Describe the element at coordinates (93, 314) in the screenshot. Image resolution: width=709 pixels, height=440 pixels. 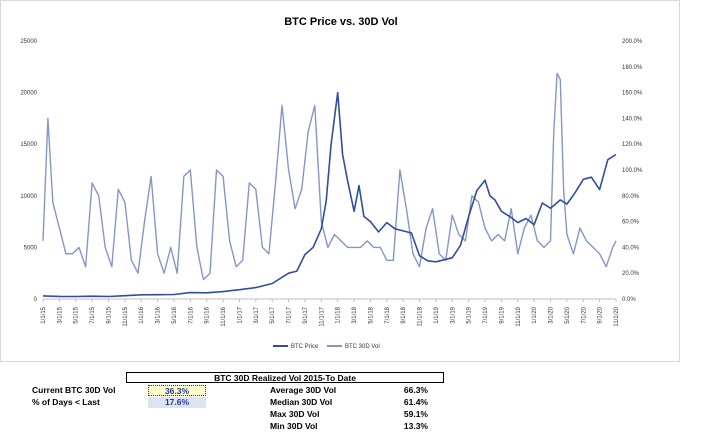
I see `x-tick-label: 7/1/15` at that location.